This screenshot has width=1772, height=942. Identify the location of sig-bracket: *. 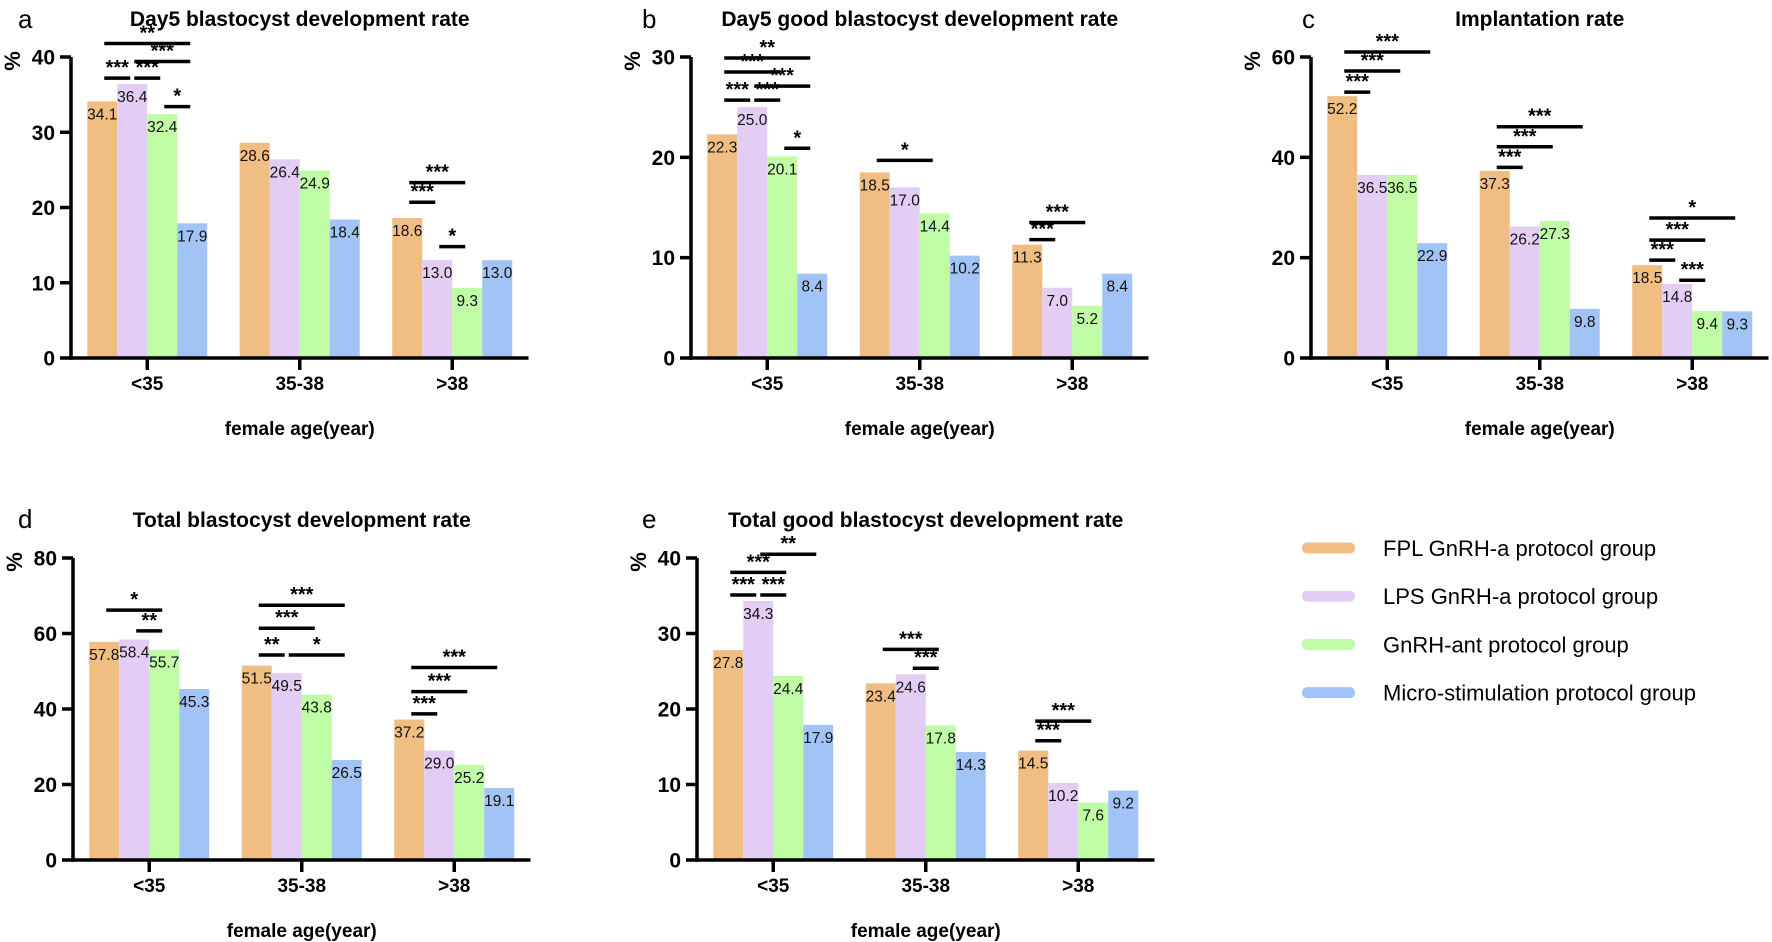
(797, 139).